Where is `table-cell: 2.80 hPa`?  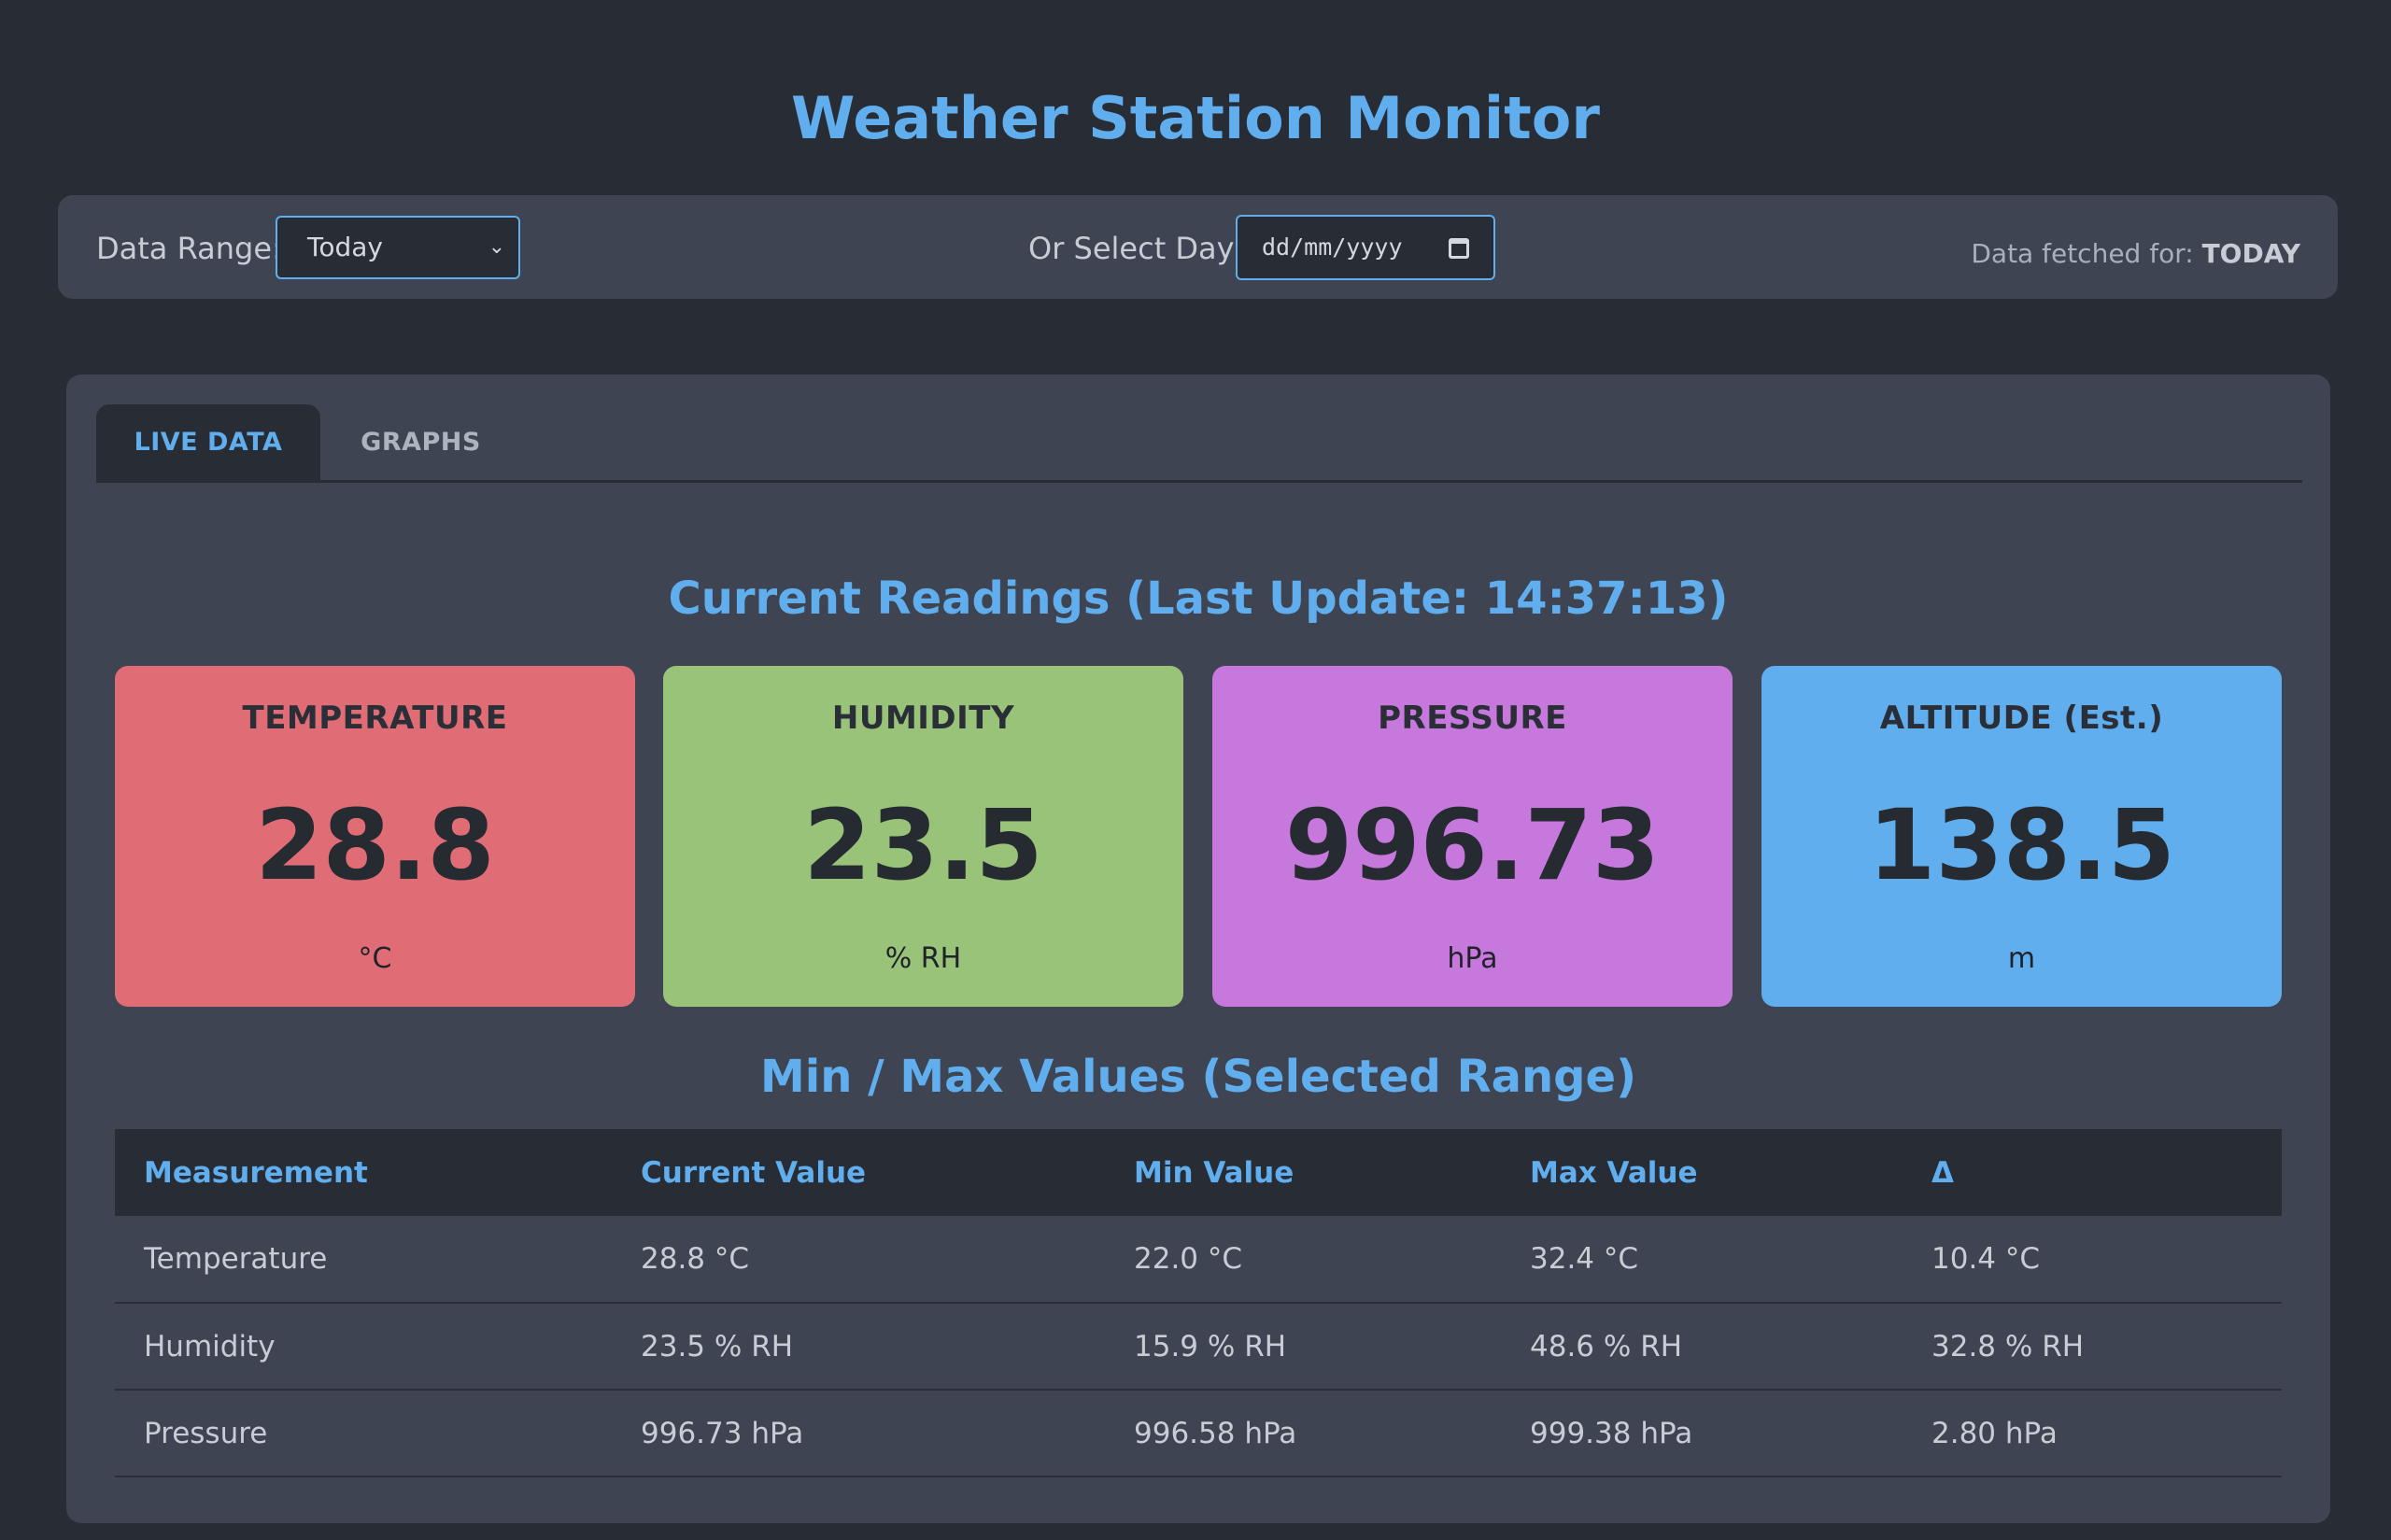
table-cell: 2.80 hPa is located at coordinates (2093, 1434).